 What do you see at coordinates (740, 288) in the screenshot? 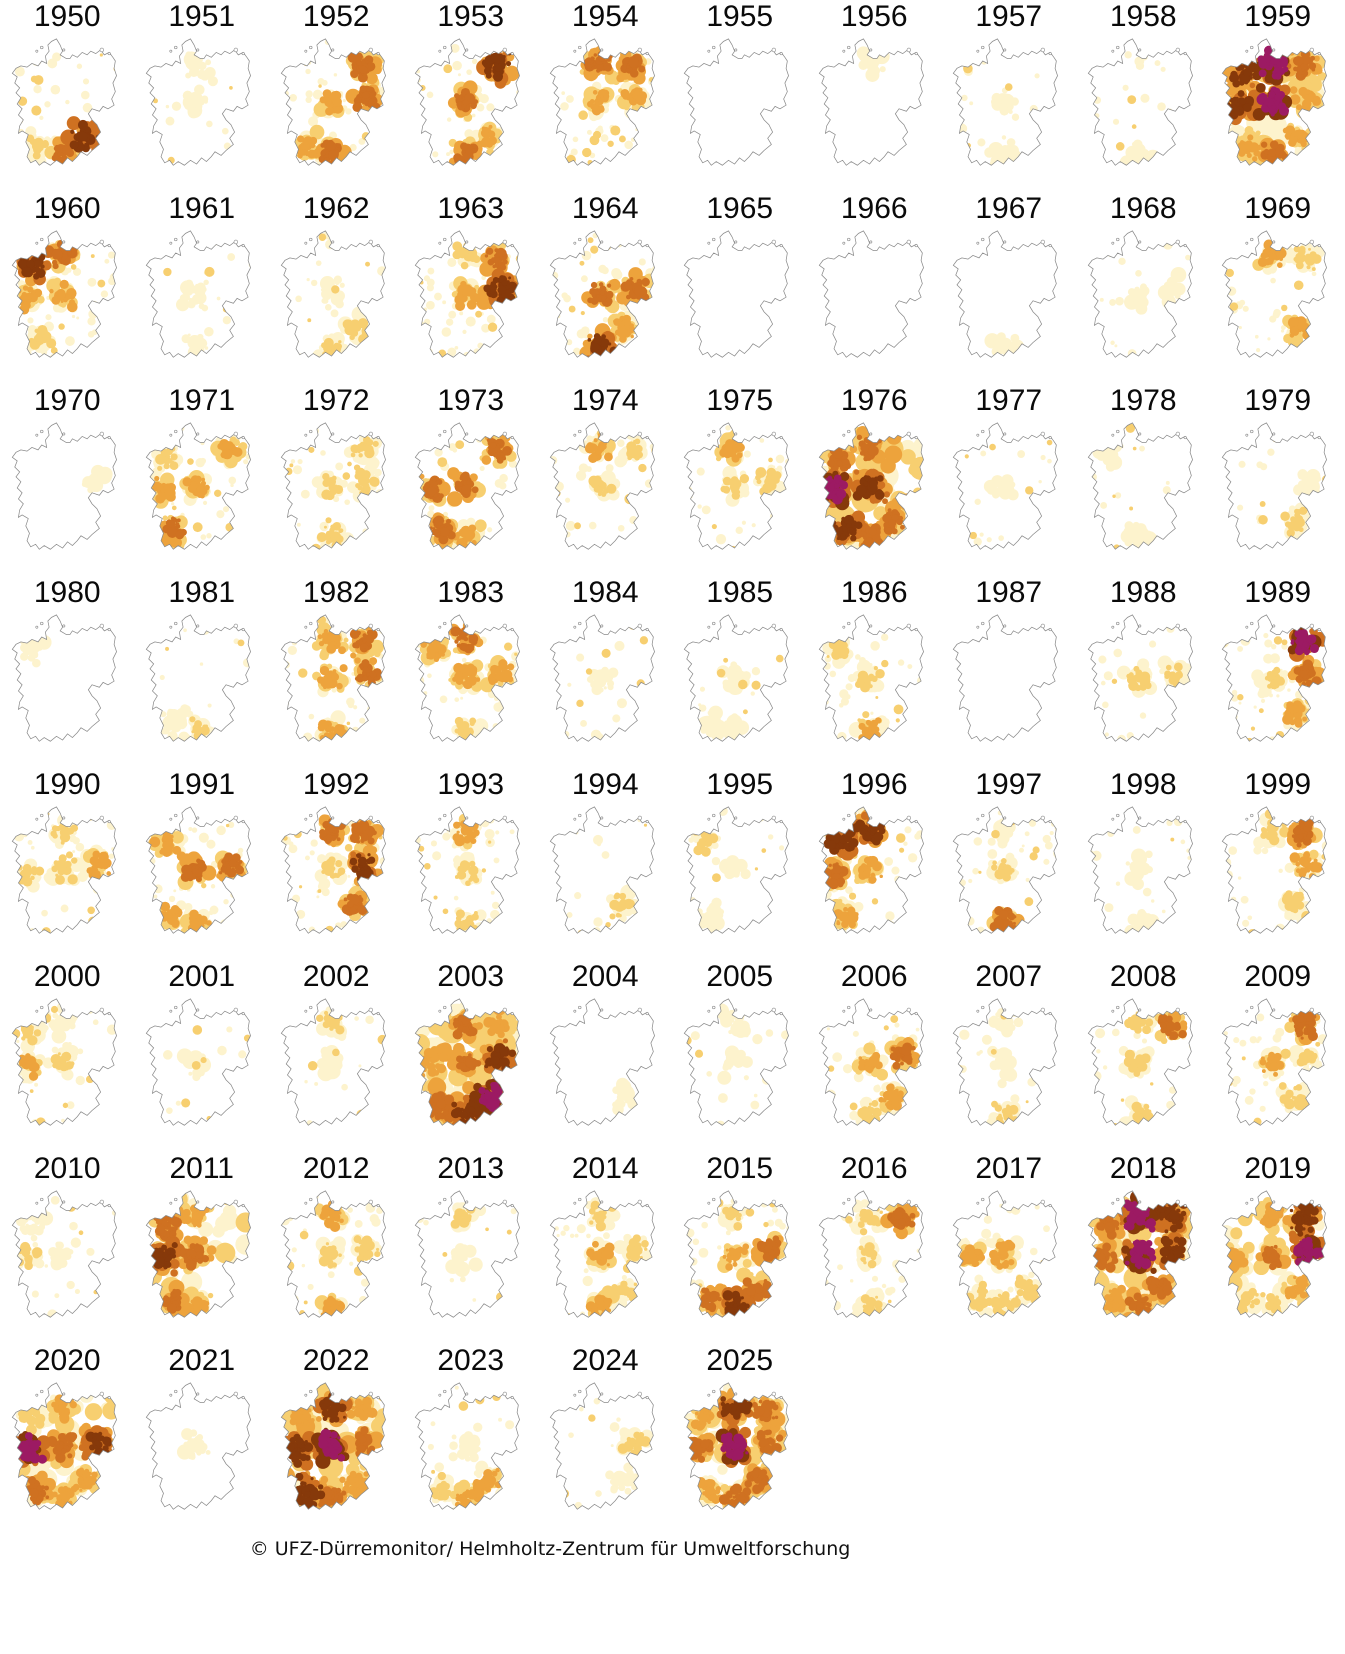
I see `year-cell-1965: 1965` at bounding box center [740, 288].